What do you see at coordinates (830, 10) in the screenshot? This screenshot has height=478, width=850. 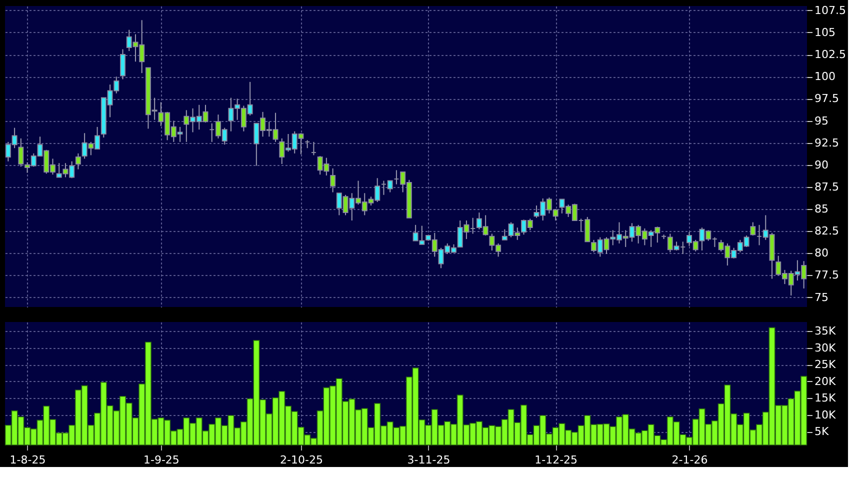 I see `y-tick-label: 107.5` at bounding box center [830, 10].